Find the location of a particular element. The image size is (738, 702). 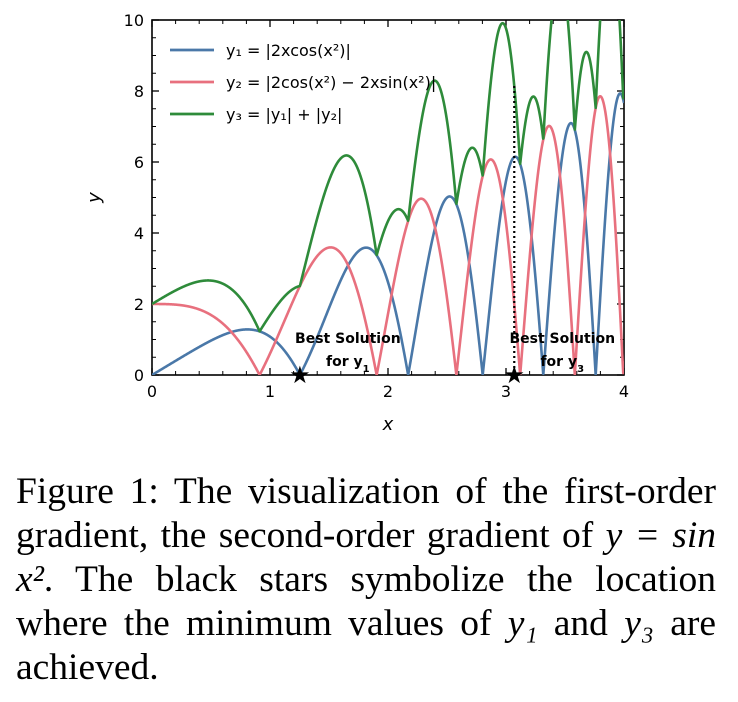

y-tick-label: 6 is located at coordinates (139, 162).